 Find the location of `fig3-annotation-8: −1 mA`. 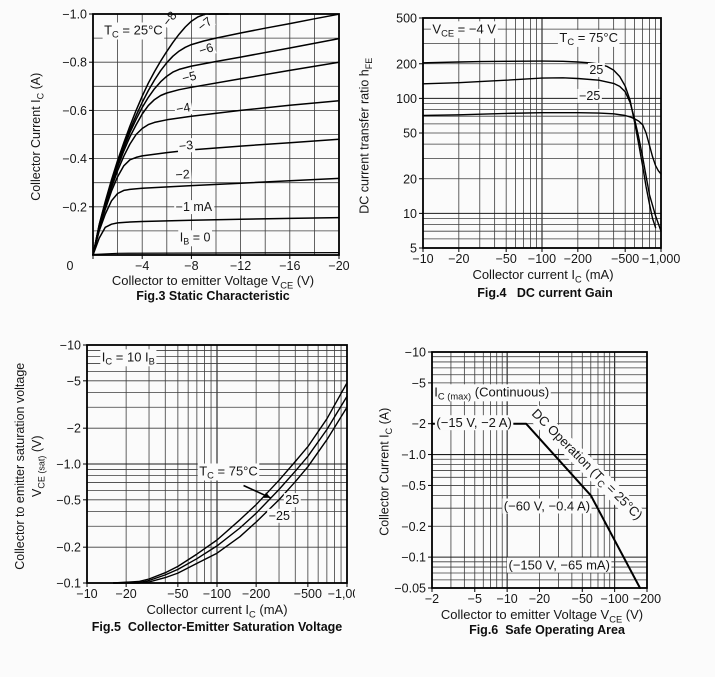

fig3-annotation-8: −1 mA is located at coordinates (194, 207).